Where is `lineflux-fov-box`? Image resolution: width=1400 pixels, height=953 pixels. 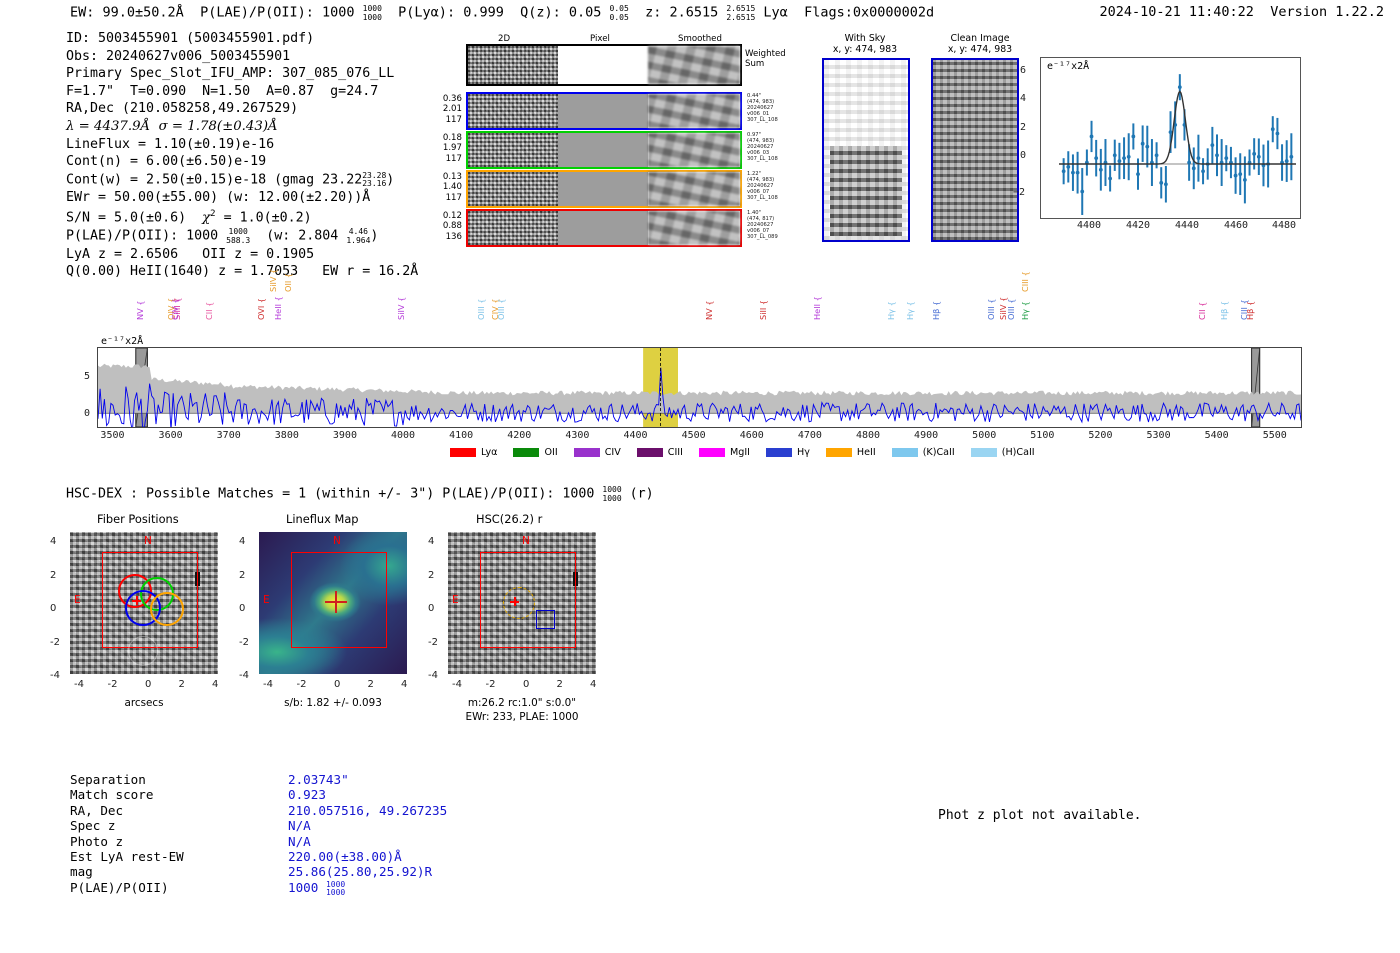
lineflux-fov-box is located at coordinates (339, 600).